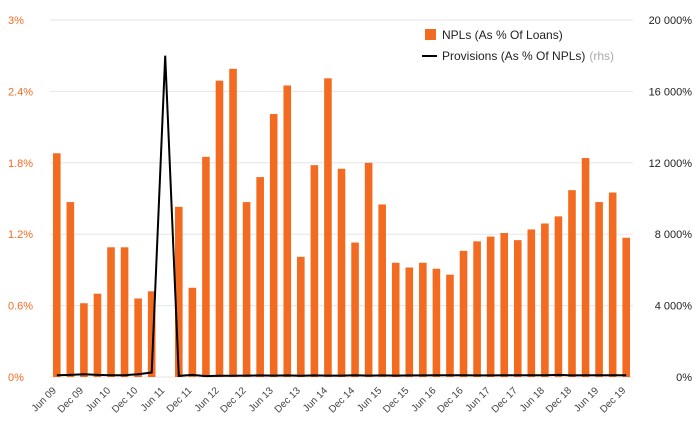 This screenshot has width=700, height=433. Describe the element at coordinates (424, 399) in the screenshot. I see `x-tick-label: Jun 16` at that location.